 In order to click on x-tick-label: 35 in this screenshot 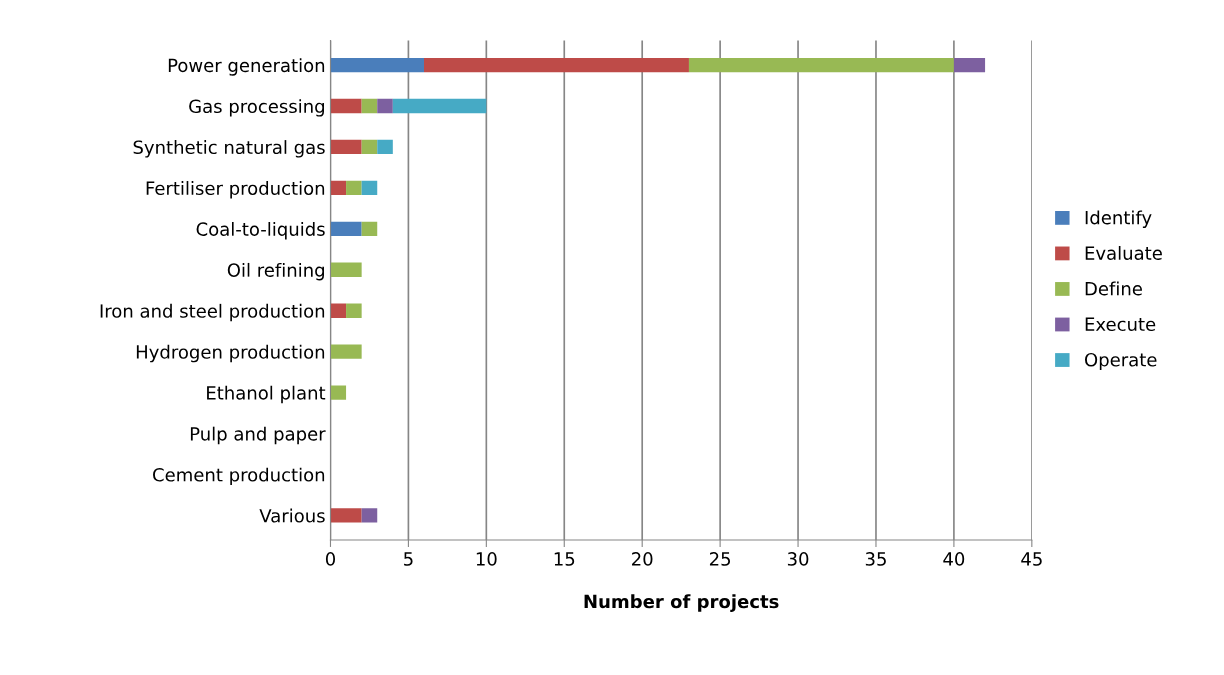, I will do `click(875, 559)`.